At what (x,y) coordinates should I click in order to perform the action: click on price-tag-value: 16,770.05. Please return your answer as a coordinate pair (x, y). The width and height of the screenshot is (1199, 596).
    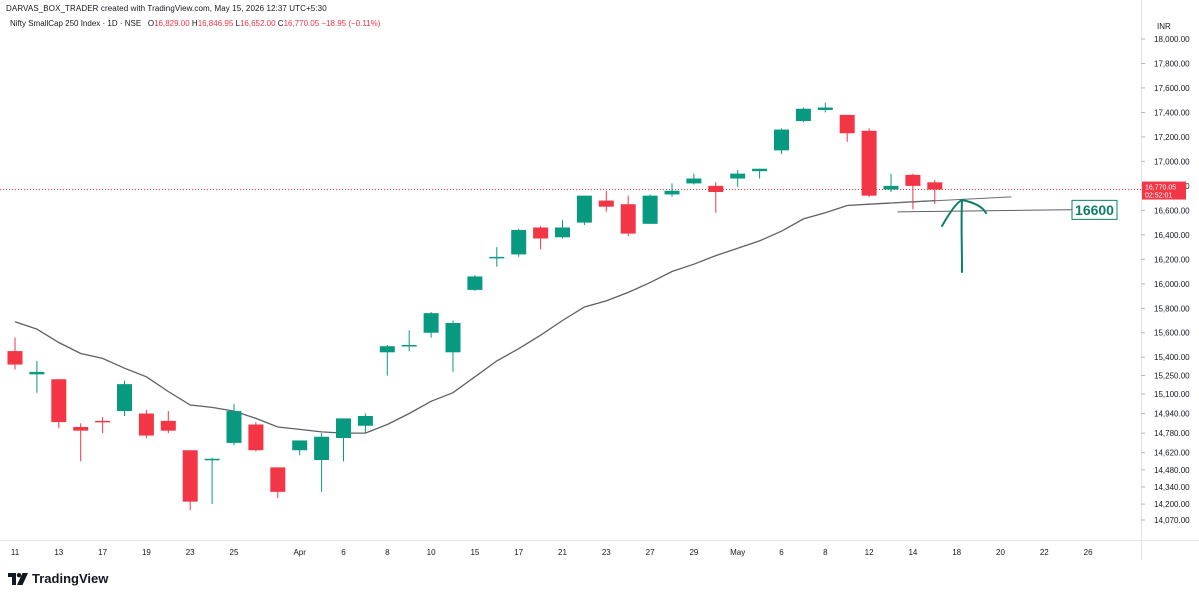
    Looking at the image, I should click on (1160, 188).